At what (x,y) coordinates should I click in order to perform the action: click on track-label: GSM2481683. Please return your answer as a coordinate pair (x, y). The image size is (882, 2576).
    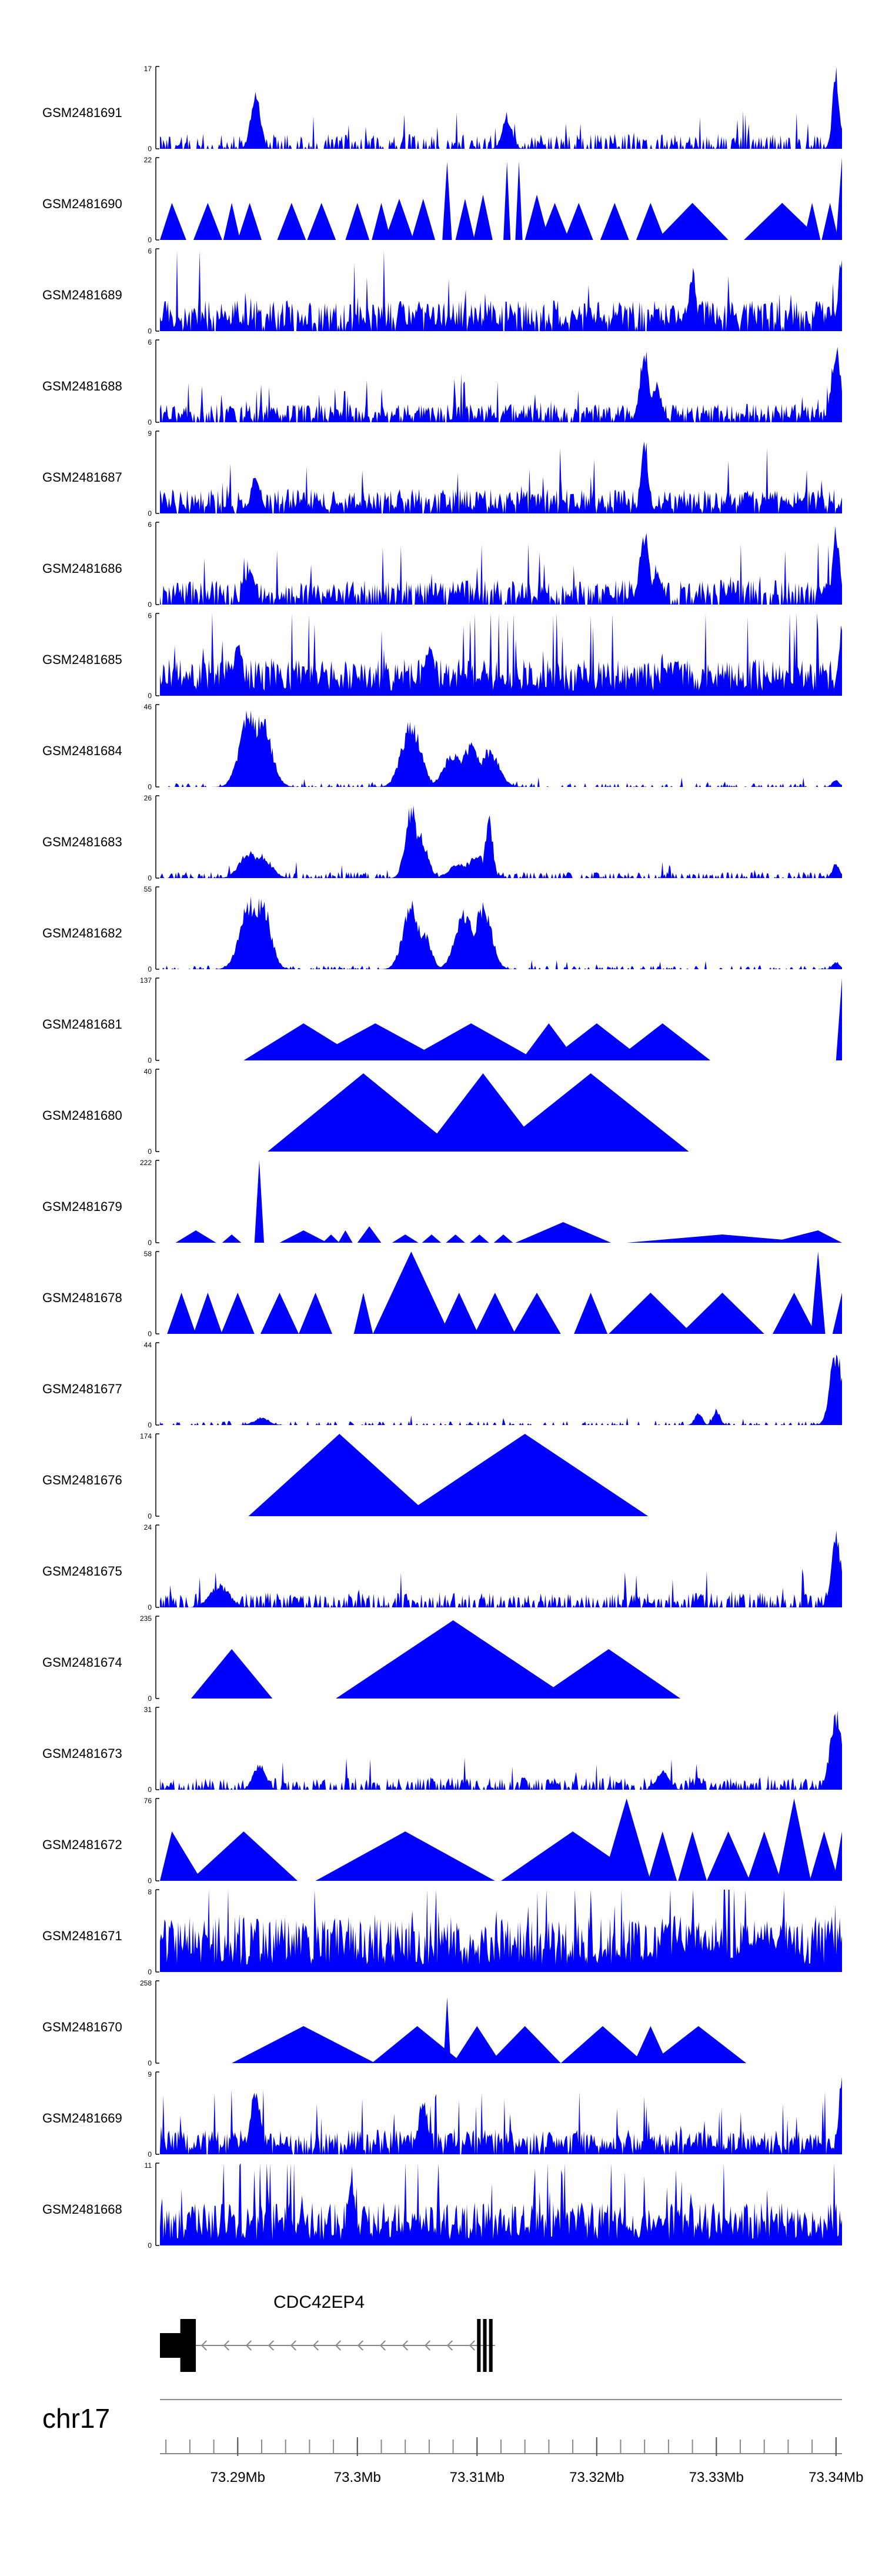
    Looking at the image, I should click on (82, 842).